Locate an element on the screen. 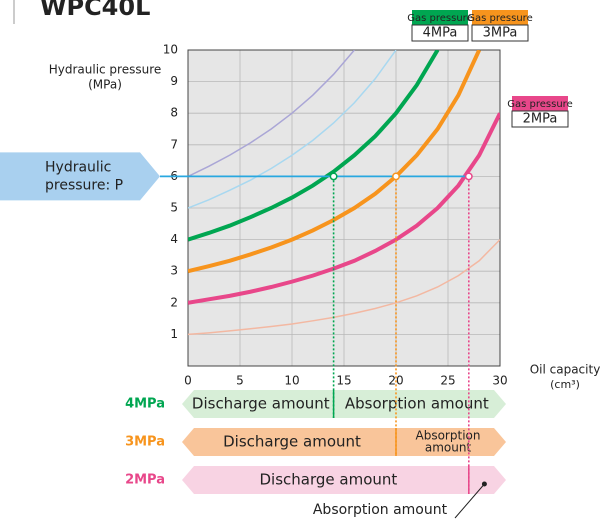 This screenshot has width=608, height=522. x-axis-label: (cm³) is located at coordinates (565, 384).